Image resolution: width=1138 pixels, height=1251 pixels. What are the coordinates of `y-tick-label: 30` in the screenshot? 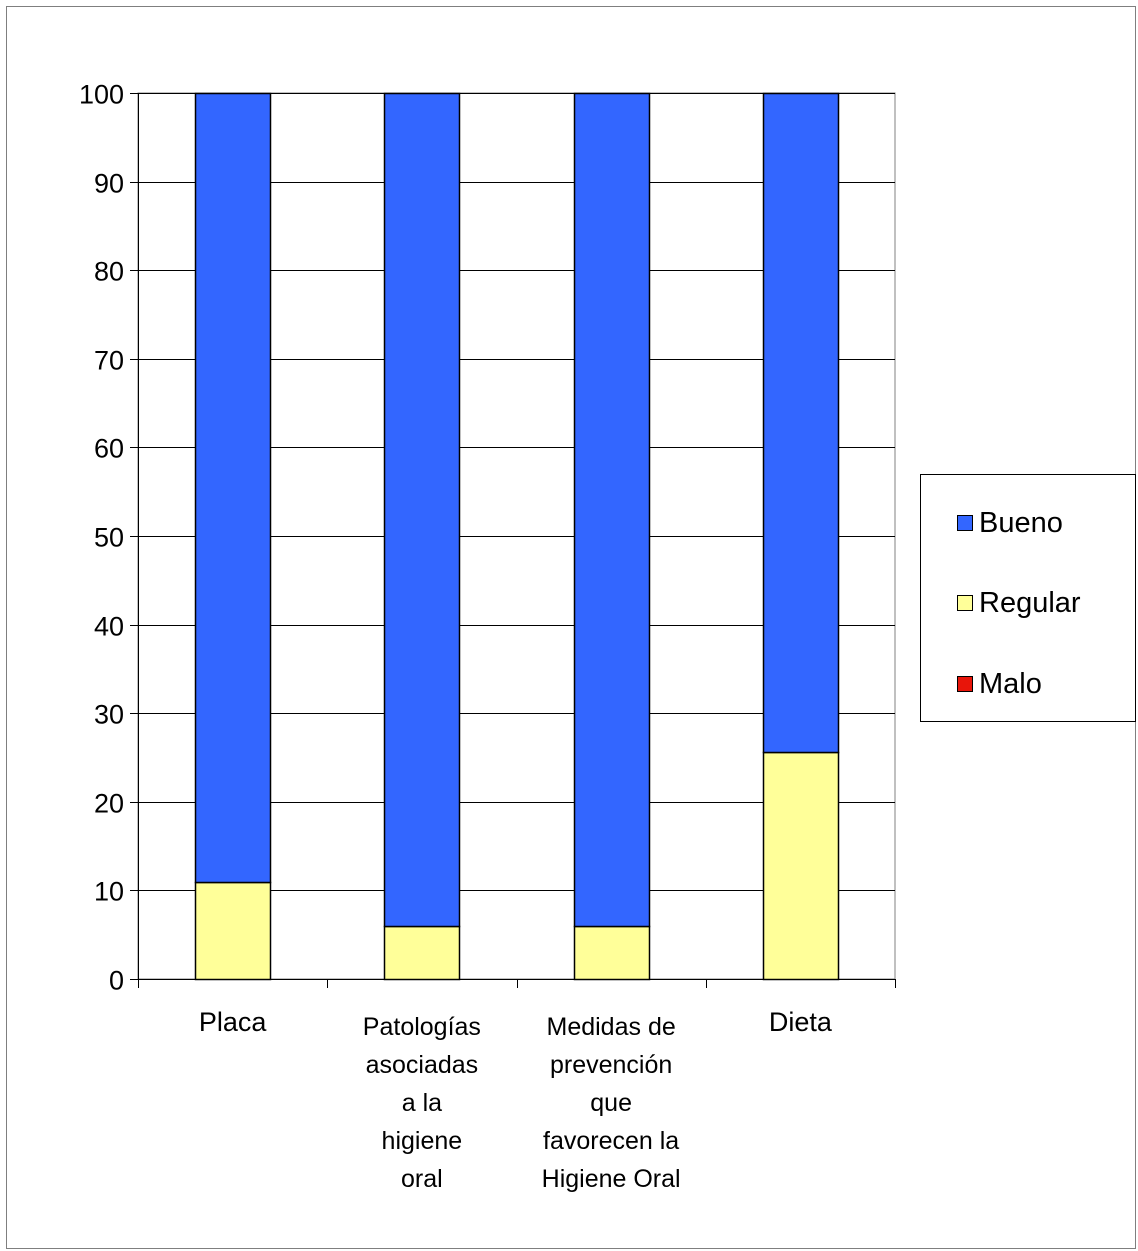 It's located at (109, 715).